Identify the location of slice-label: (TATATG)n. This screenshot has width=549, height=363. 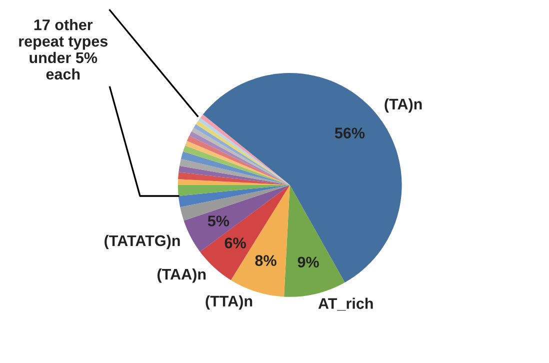
(142, 242).